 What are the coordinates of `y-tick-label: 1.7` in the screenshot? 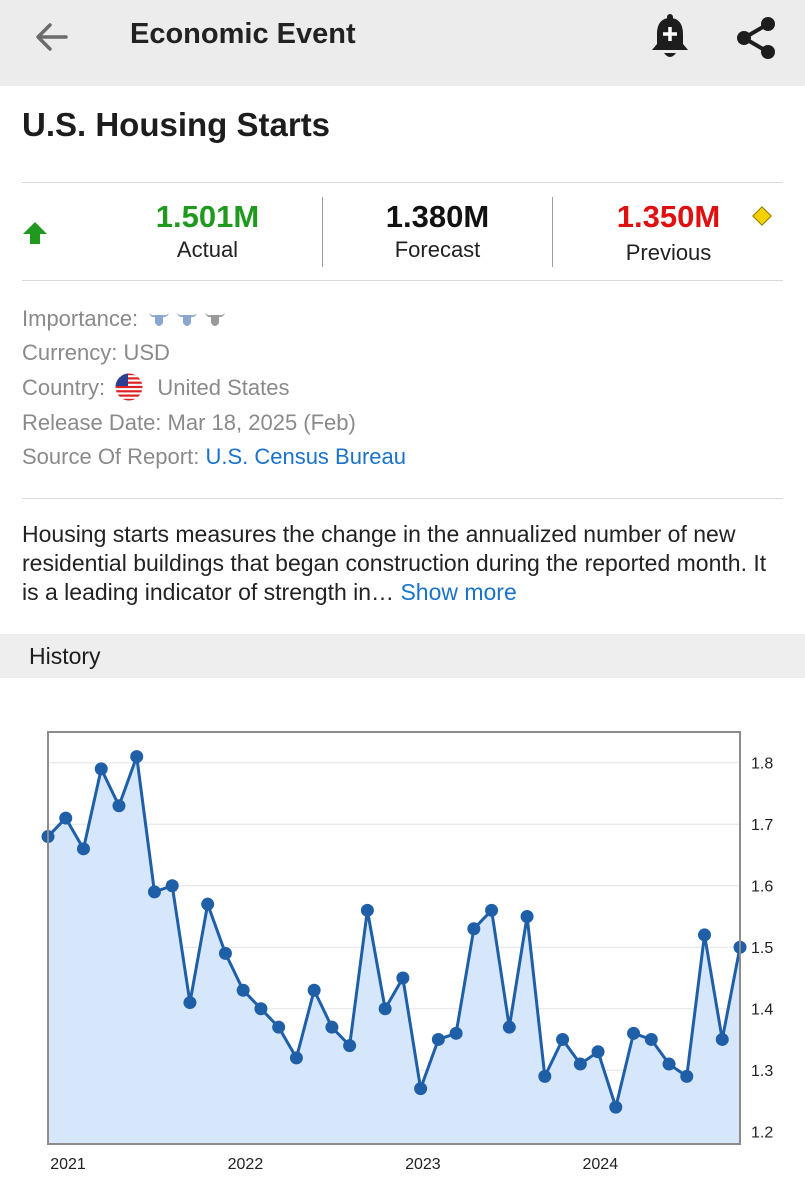 It's located at (762, 825).